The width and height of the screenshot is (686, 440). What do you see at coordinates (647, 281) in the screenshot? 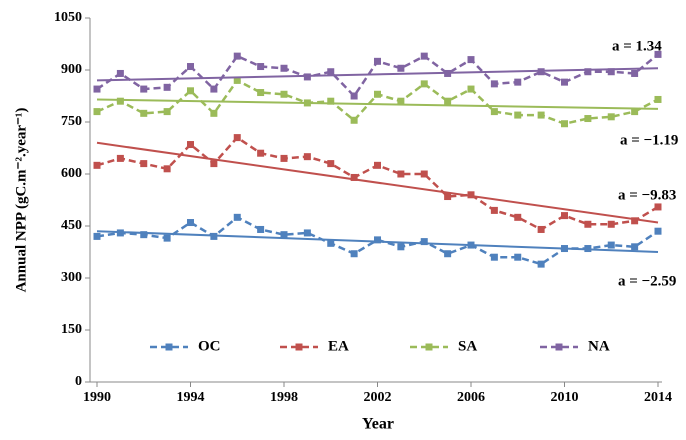
I see `trend-annotation: a = −2.59` at bounding box center [647, 281].